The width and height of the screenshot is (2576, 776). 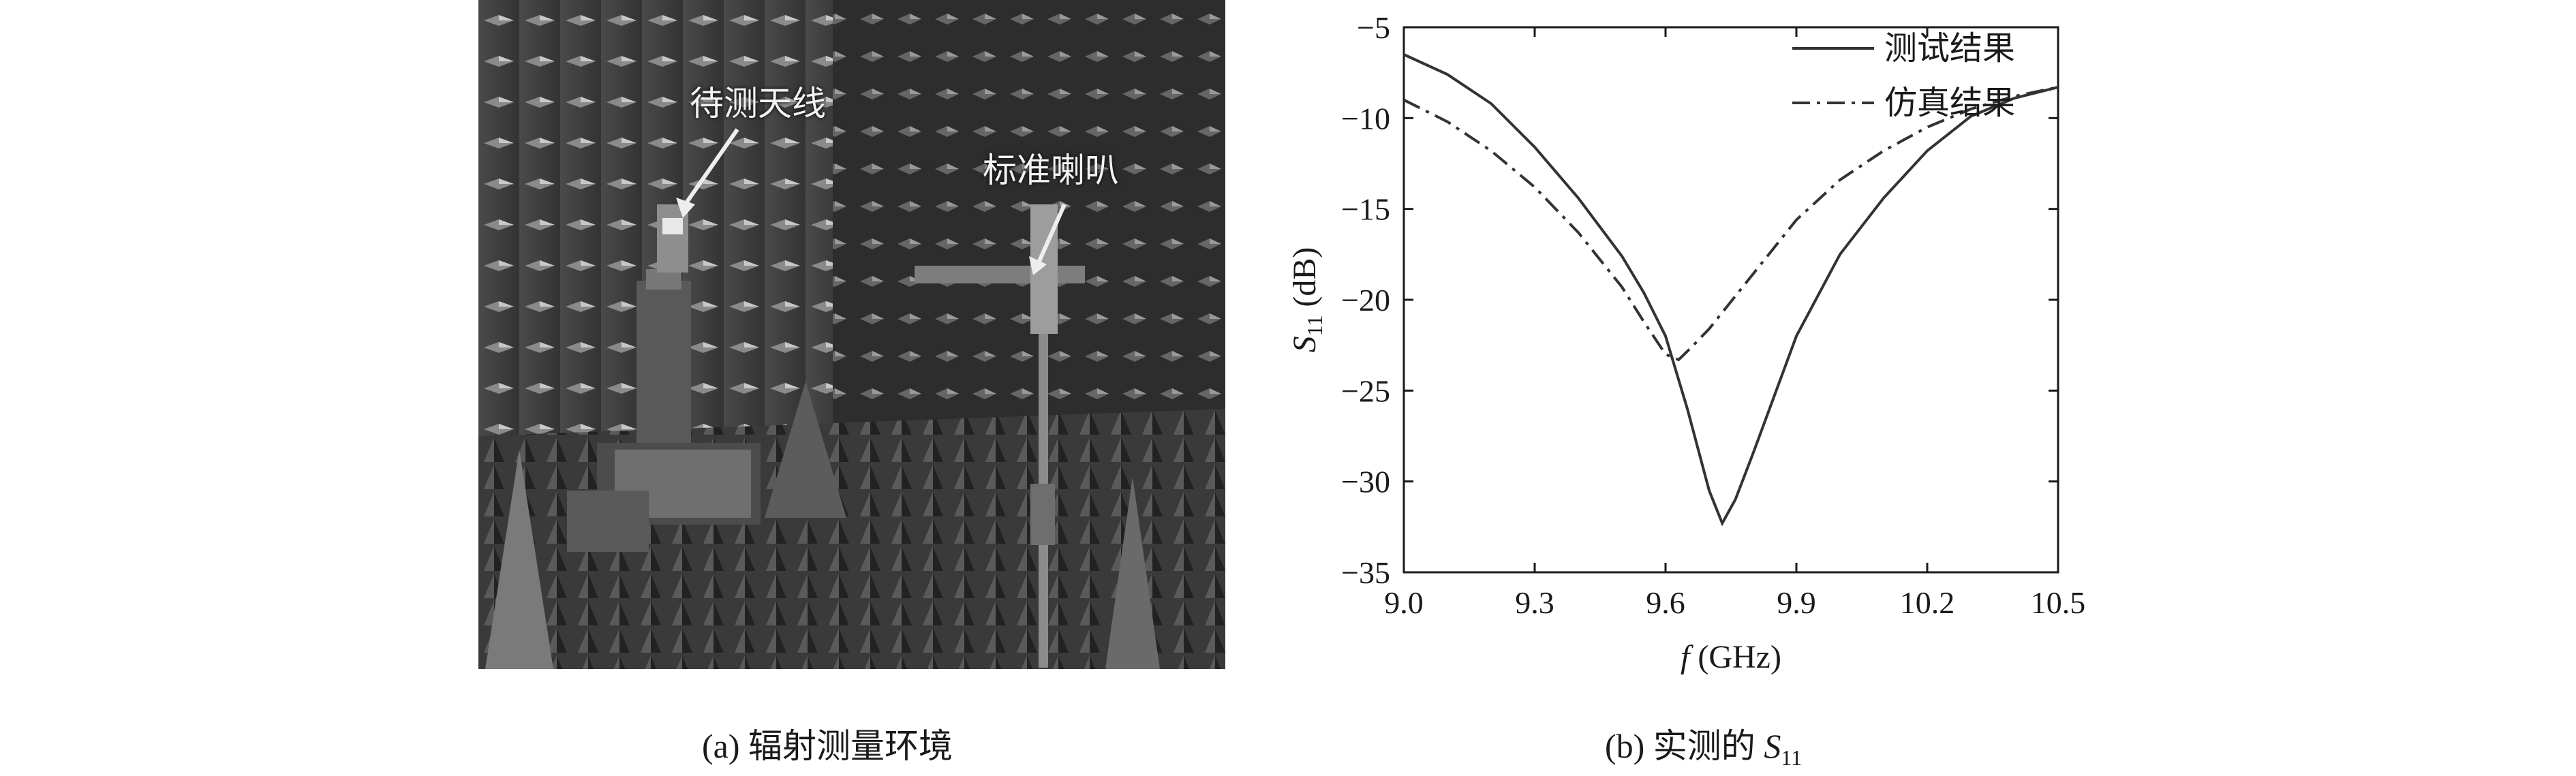 What do you see at coordinates (1773, 746) in the screenshot?
I see `caption-b-symbol: S` at bounding box center [1773, 746].